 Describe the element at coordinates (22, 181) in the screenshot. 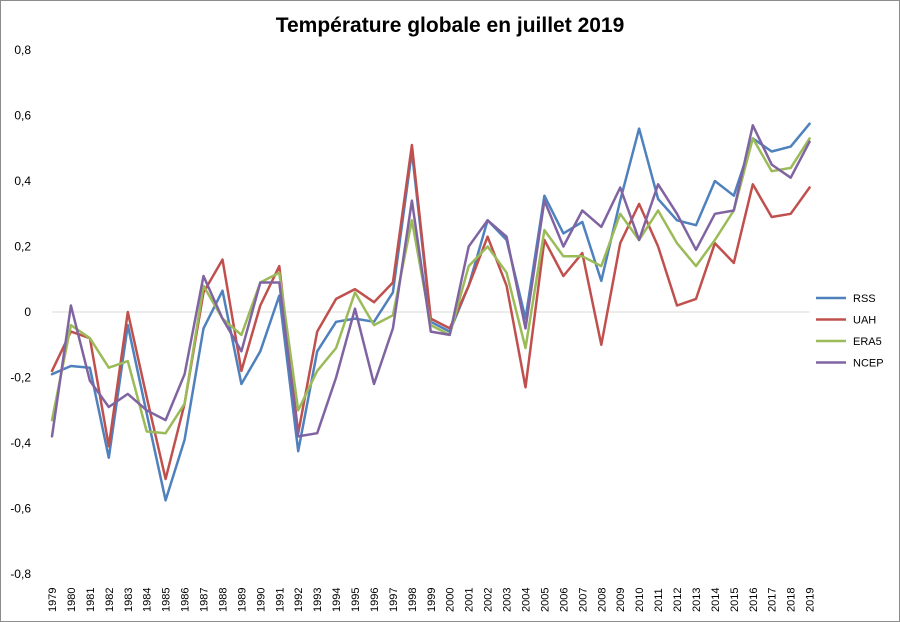

I see `y-tick-label: 0,4` at that location.